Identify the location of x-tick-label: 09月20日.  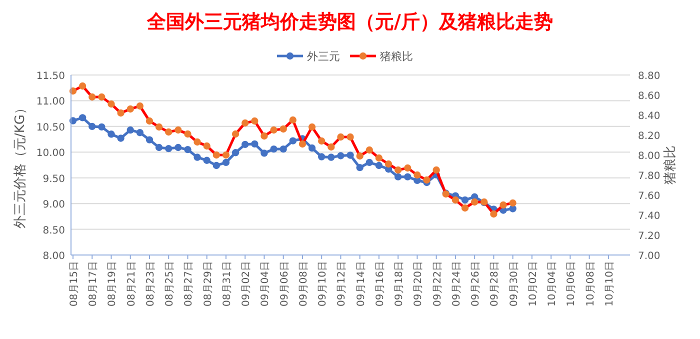
(418, 283).